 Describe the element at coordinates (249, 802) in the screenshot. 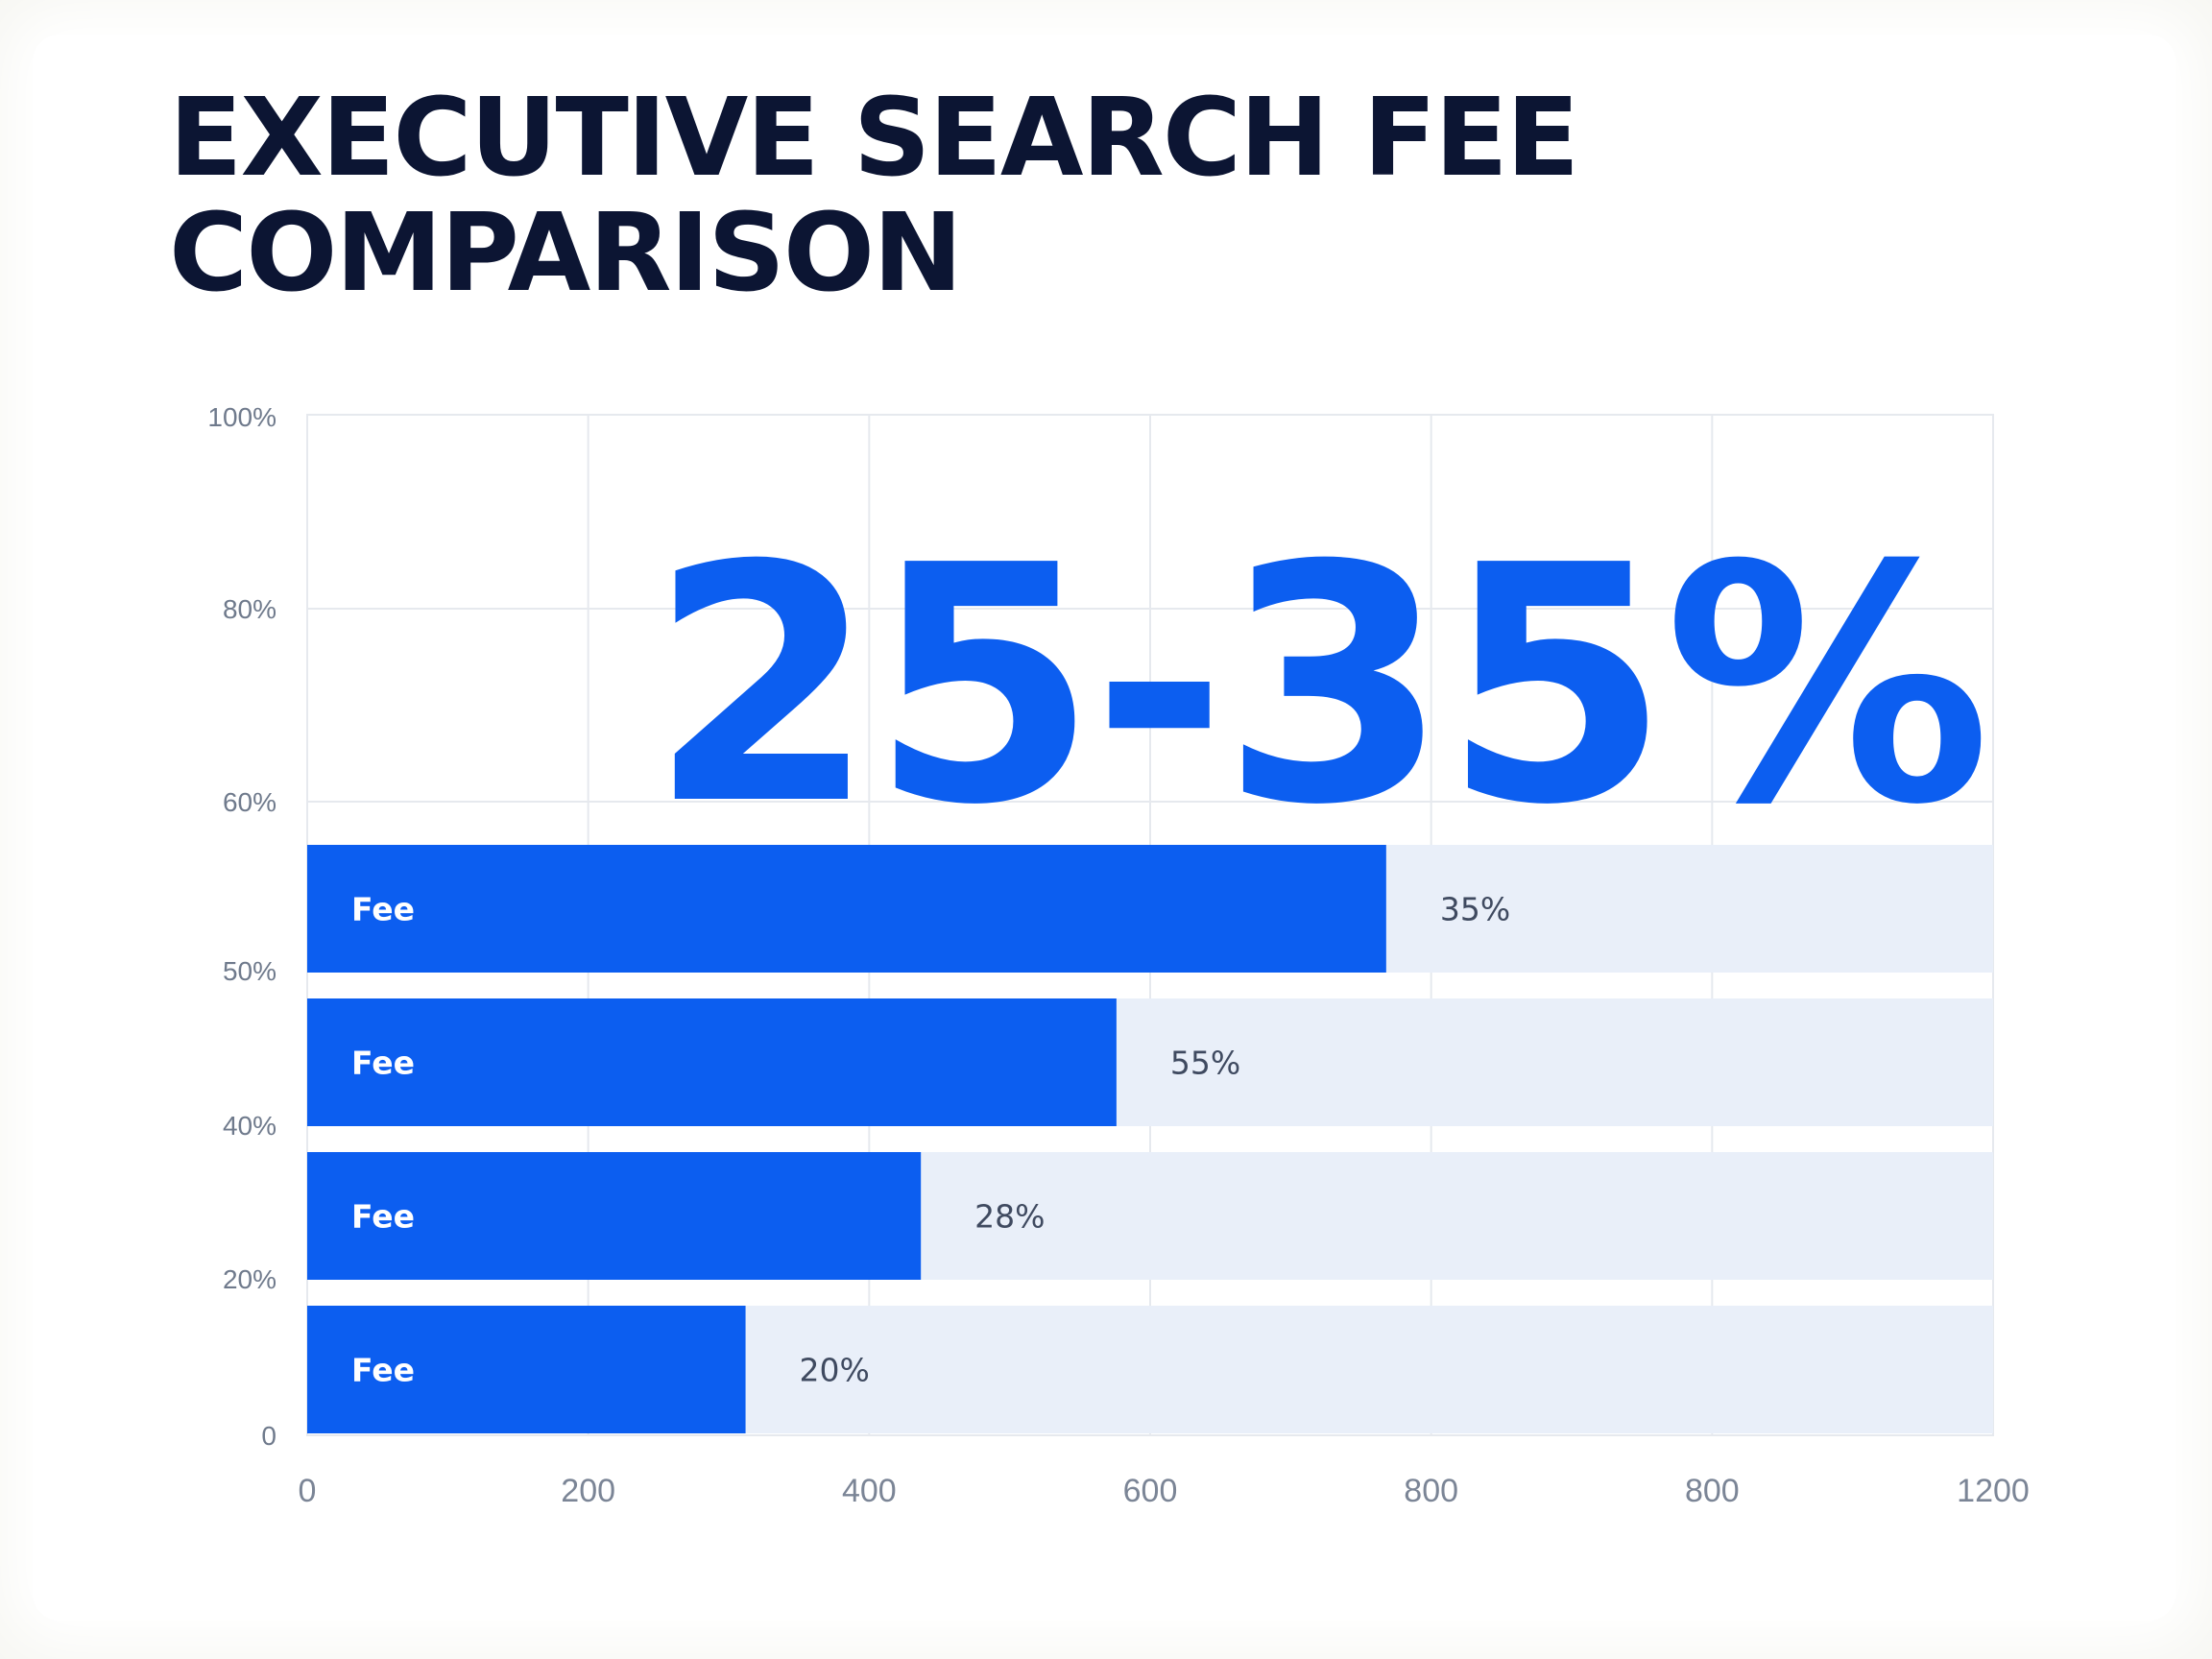

I see `y-tick-label: 60%` at that location.